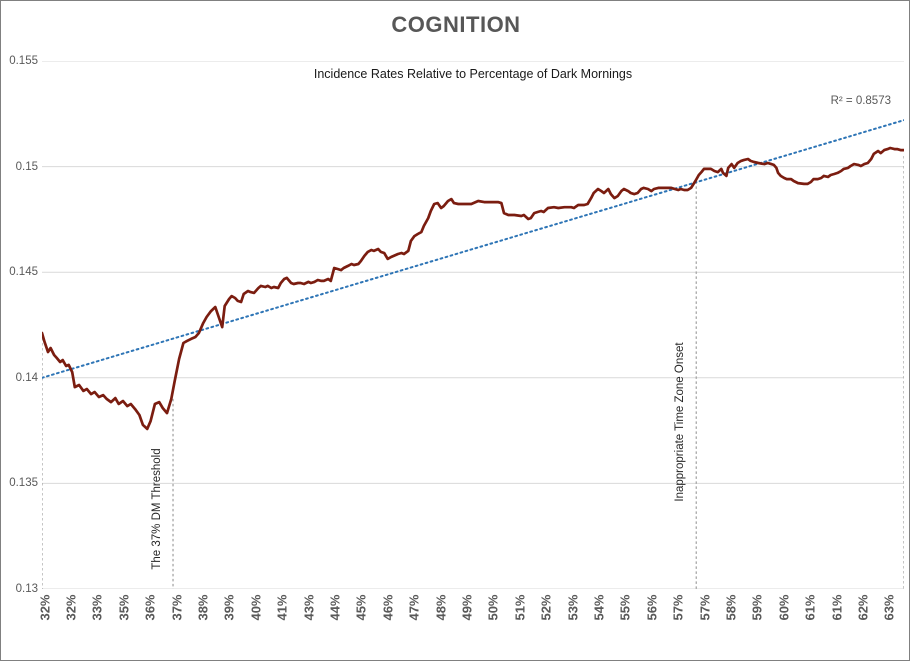 The width and height of the screenshot is (910, 661). Describe the element at coordinates (731, 607) in the screenshot. I see `x-axis-label: 58%` at that location.